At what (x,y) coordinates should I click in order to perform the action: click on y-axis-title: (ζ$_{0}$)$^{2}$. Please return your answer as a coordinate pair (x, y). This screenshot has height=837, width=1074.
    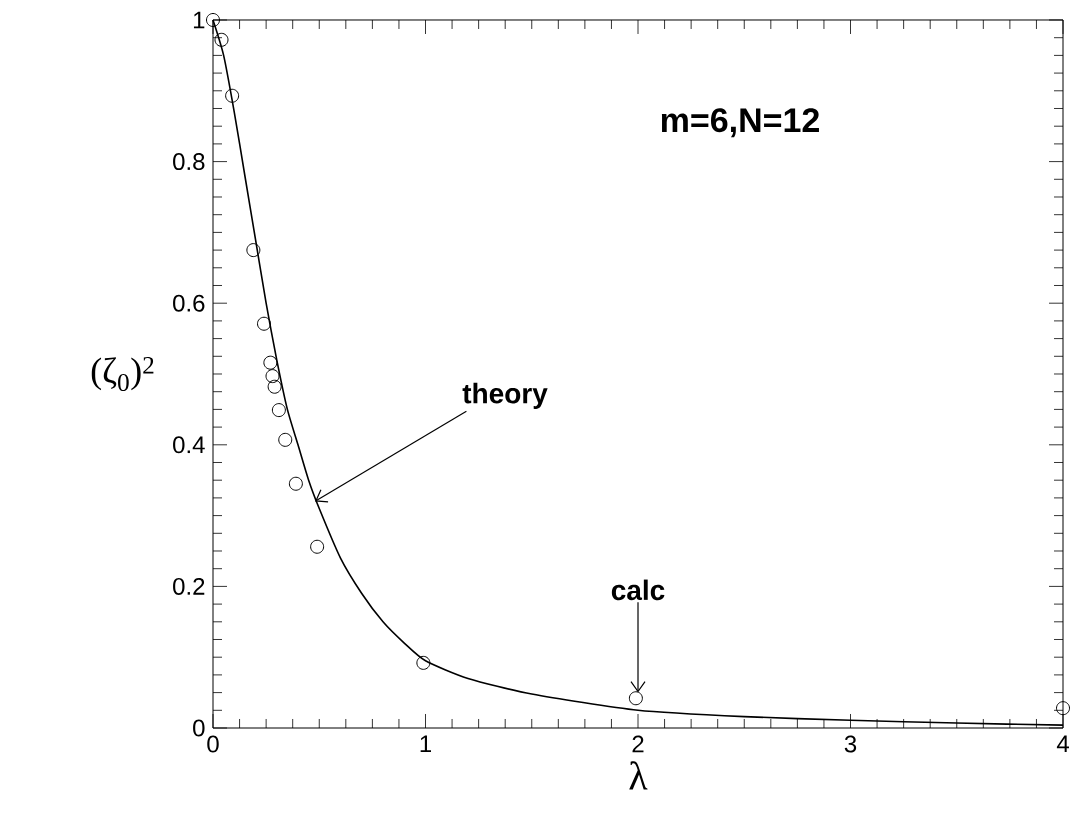
    Looking at the image, I should click on (122, 374).